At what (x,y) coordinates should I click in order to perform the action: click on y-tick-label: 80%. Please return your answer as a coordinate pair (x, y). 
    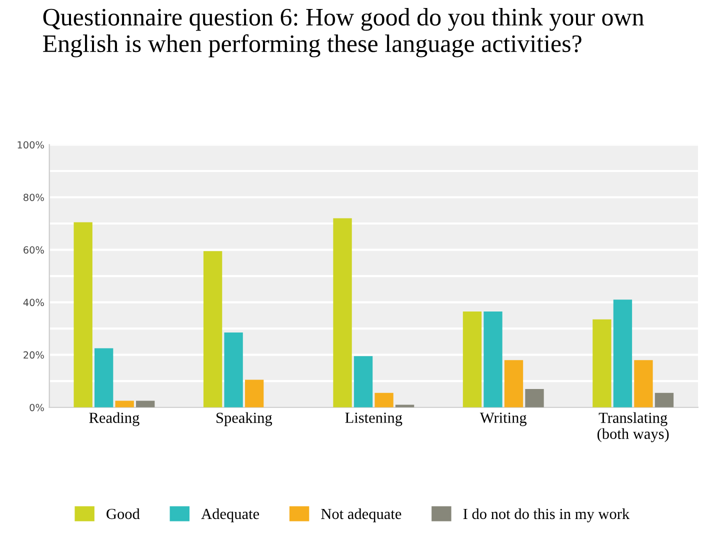
    Looking at the image, I should click on (34, 198).